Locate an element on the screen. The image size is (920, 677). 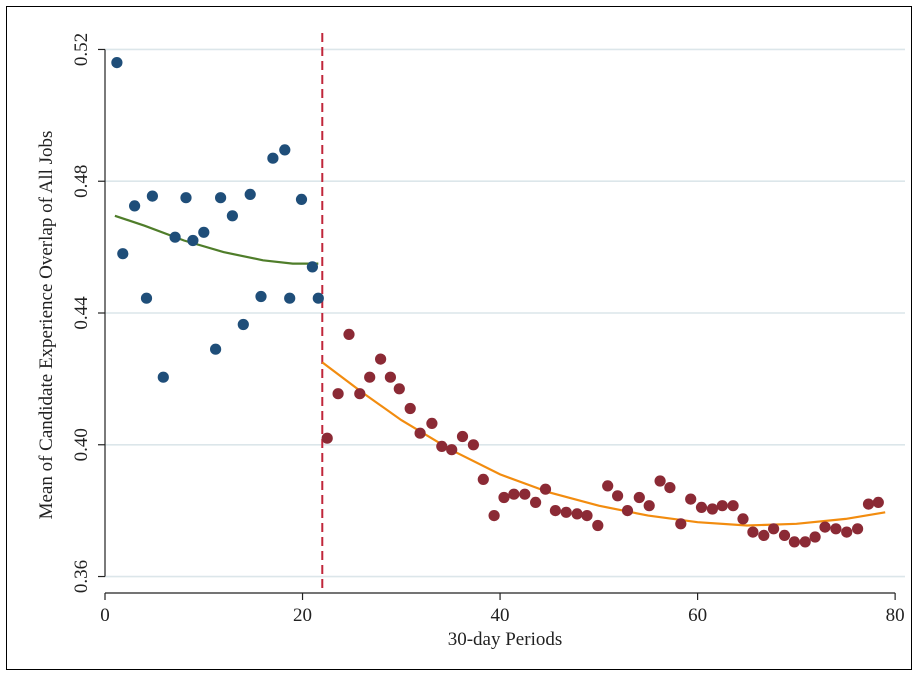
x-tick-label: 60 is located at coordinates (697, 615).